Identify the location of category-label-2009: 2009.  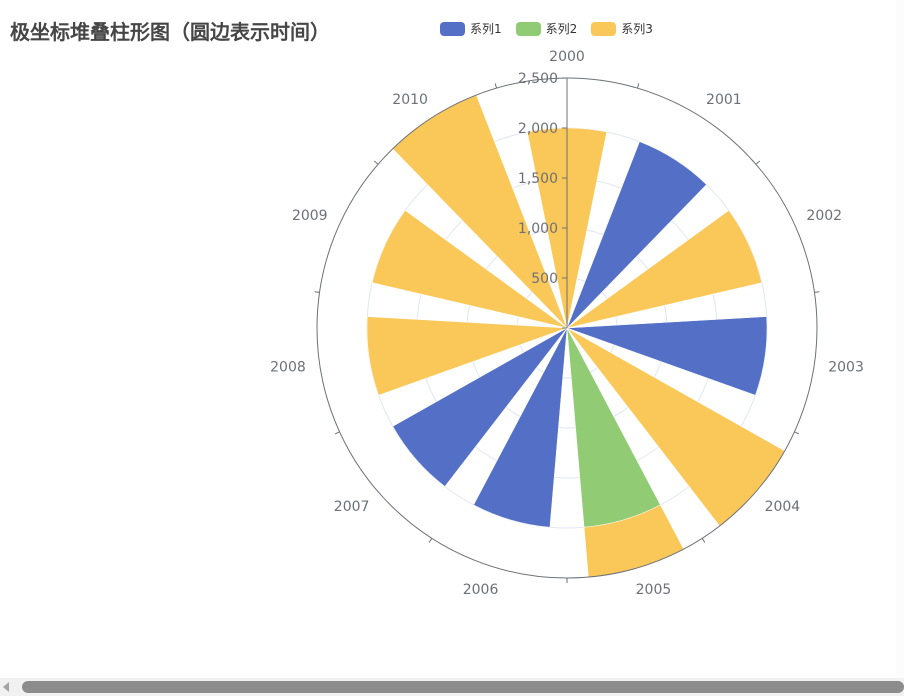
(310, 216).